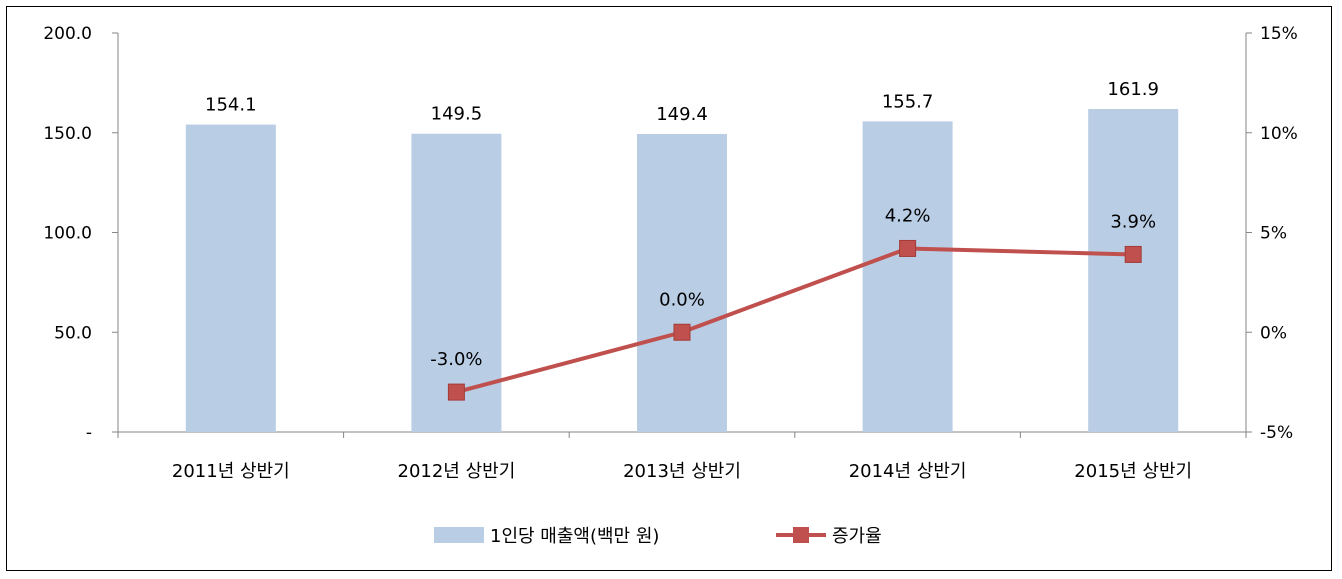 The height and width of the screenshot is (579, 1342). I want to click on growth-rate-line, so click(794, 320).